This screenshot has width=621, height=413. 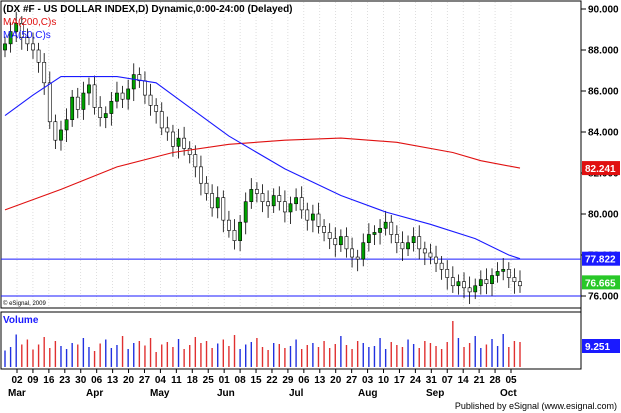 What do you see at coordinates (288, 380) in the screenshot?
I see `x-tick-label: 29` at bounding box center [288, 380].